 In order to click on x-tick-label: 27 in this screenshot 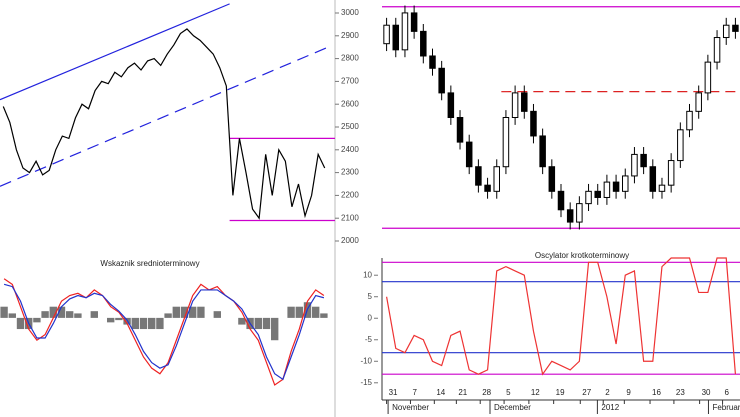, I will do `click(586, 392)`.